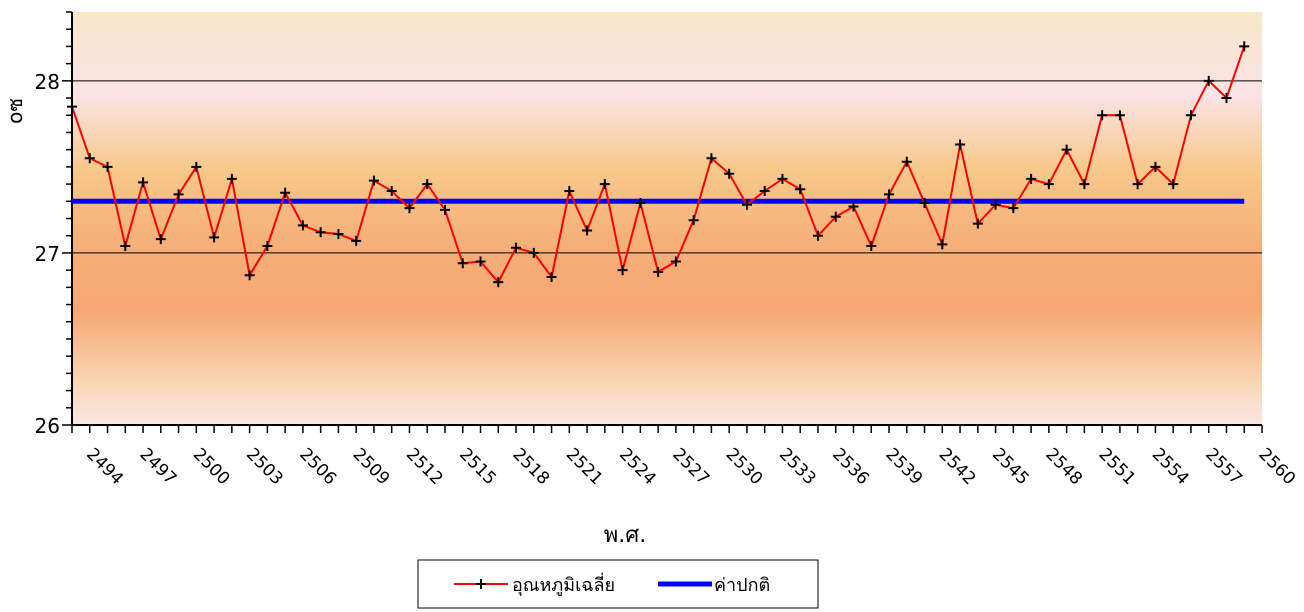  What do you see at coordinates (1223, 466) in the screenshot?
I see `x-tick-label: 2557` at bounding box center [1223, 466].